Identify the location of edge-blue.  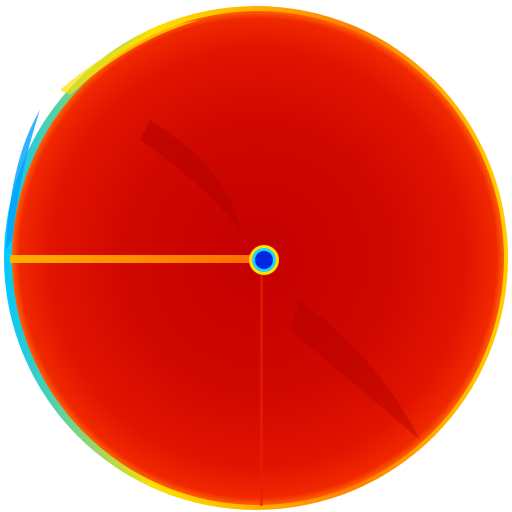
(23, 180).